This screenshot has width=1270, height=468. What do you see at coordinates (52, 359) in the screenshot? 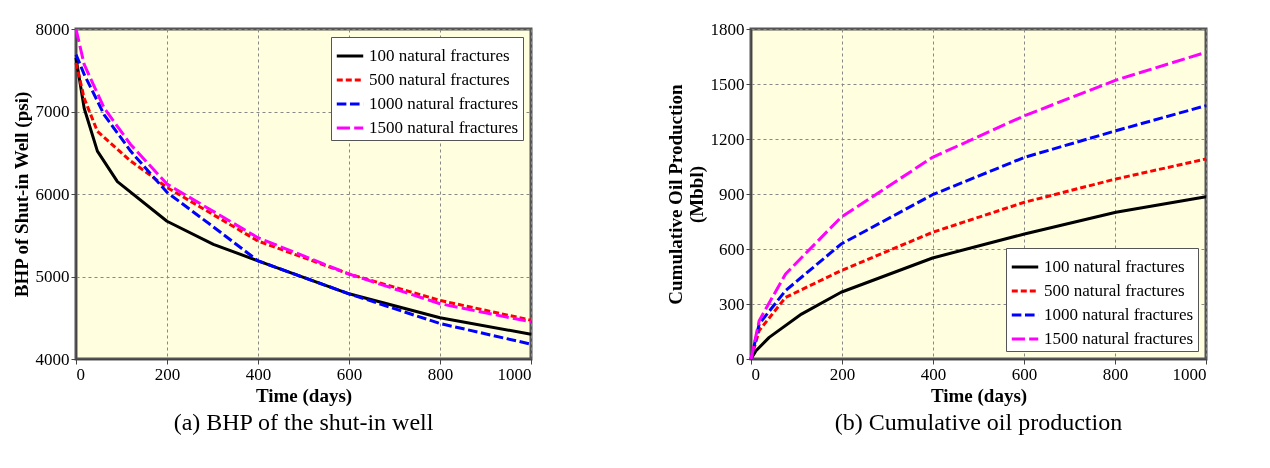
I see `y-tick-label: 4000` at bounding box center [52, 359].